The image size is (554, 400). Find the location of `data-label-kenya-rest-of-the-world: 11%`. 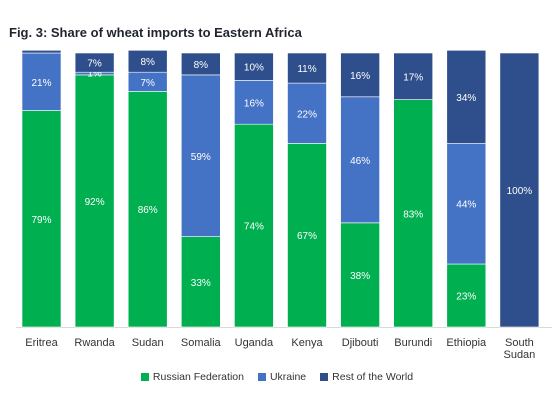

data-label-kenya-rest-of-the-world: 11% is located at coordinates (306, 69).